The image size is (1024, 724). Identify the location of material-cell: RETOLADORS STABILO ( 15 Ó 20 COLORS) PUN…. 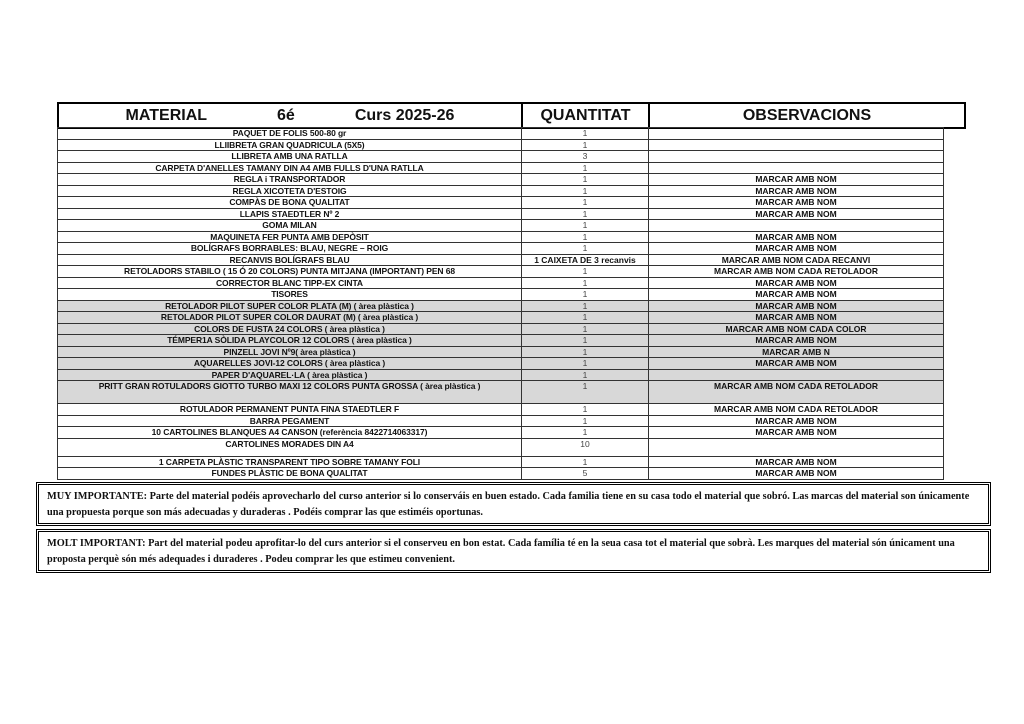
(289, 271).